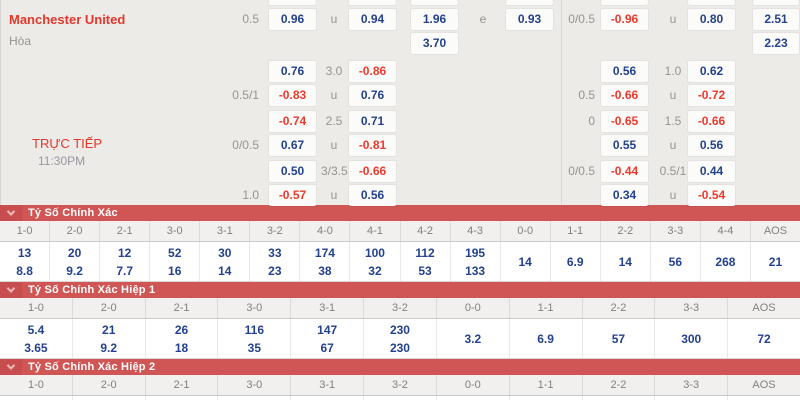  I want to click on handicap-label: 0.5/1, so click(245, 95).